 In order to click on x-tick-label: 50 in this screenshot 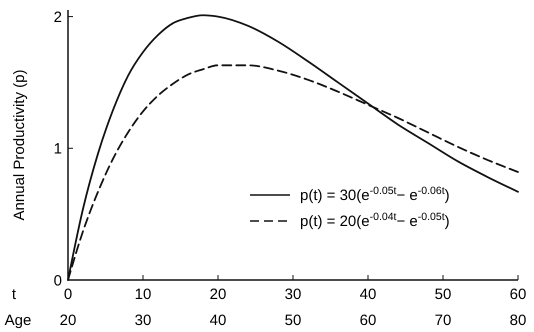, I will do `click(443, 294)`.